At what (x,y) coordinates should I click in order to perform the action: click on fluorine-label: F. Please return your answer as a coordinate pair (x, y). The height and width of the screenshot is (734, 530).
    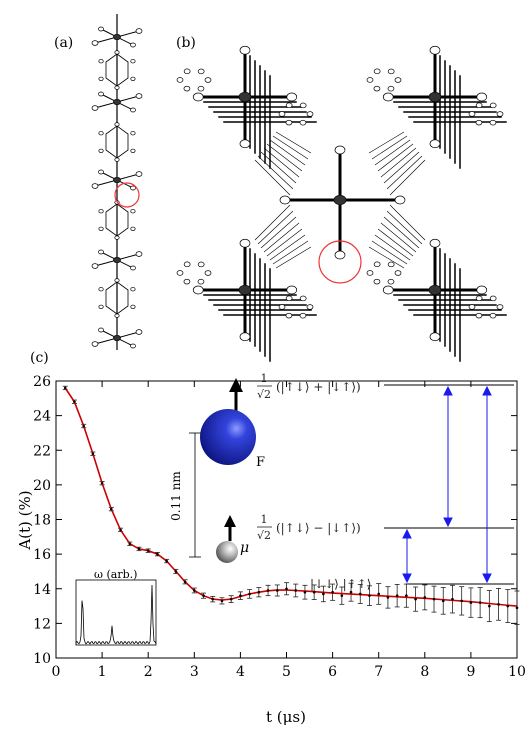
    Looking at the image, I should click on (260, 462).